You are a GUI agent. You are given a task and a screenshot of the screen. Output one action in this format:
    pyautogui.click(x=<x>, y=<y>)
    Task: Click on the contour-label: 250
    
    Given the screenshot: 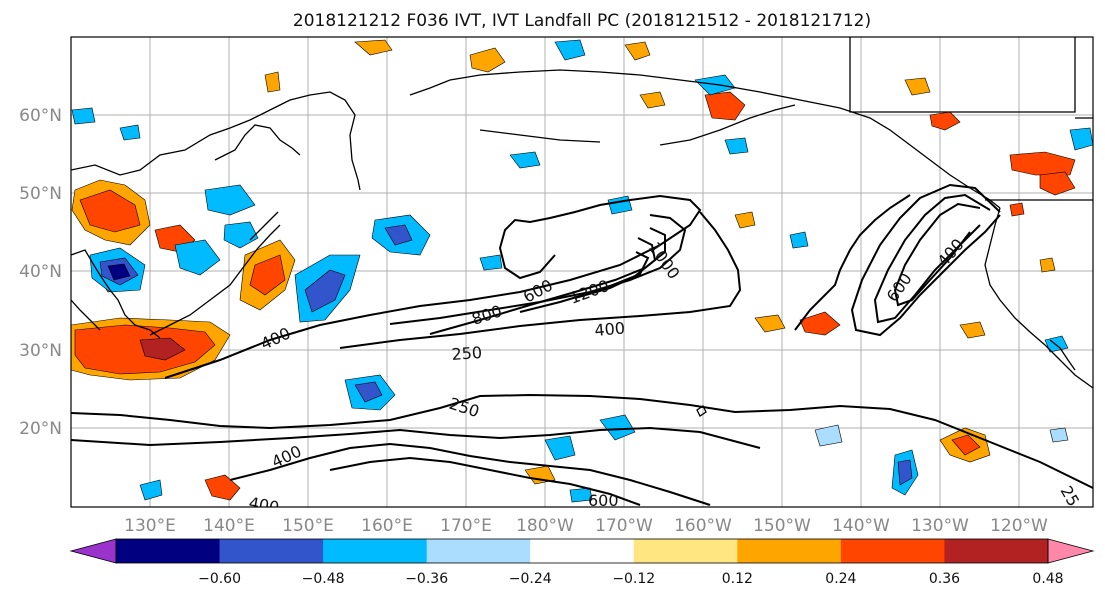 What is the action you would take?
    pyautogui.click(x=467, y=353)
    